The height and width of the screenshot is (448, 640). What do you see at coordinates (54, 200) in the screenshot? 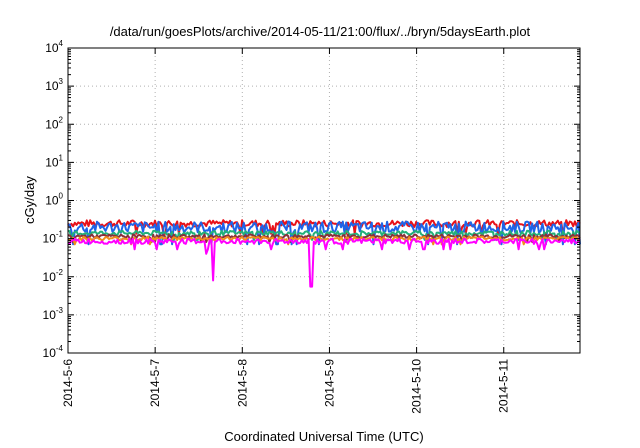
I see `y-tick-label: 10⁰` at bounding box center [54, 200].